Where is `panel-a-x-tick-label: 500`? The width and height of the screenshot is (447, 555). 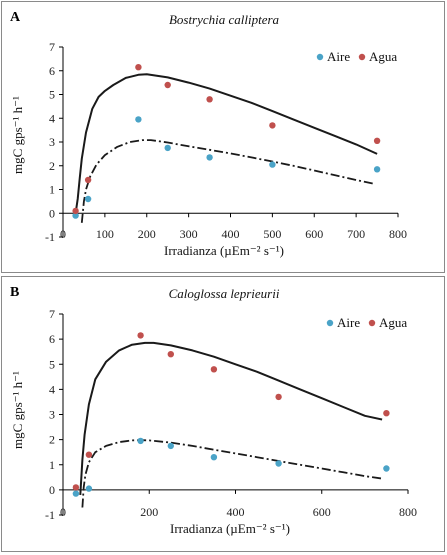
panel-a-x-tick-label: 500 is located at coordinates (272, 234).